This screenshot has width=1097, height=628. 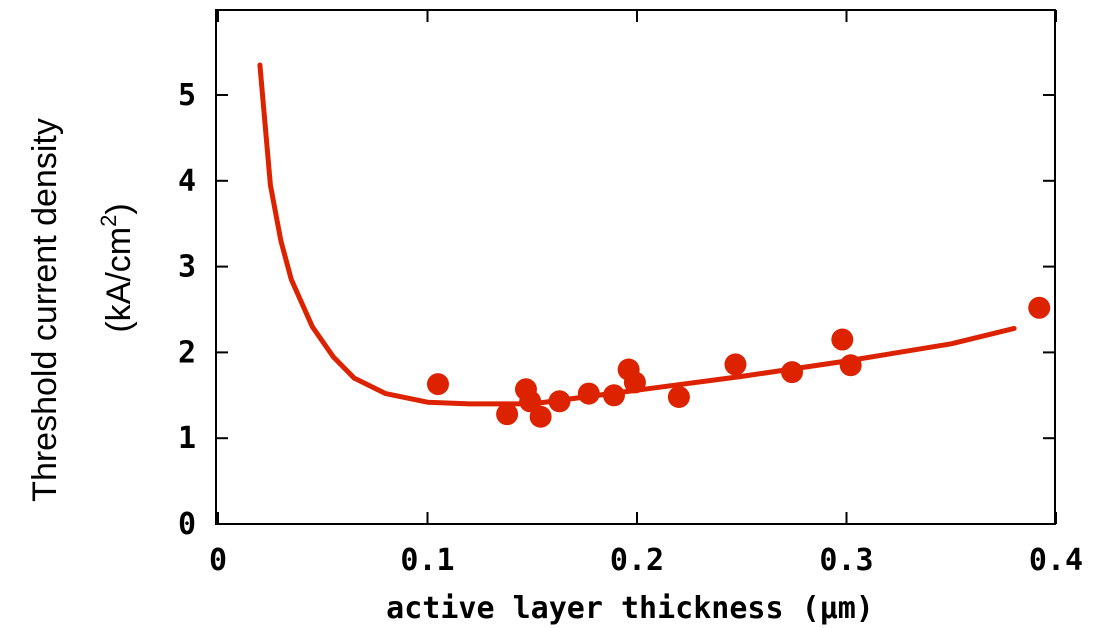 What do you see at coordinates (187, 267) in the screenshot?
I see `y-tick-label: 3` at bounding box center [187, 267].